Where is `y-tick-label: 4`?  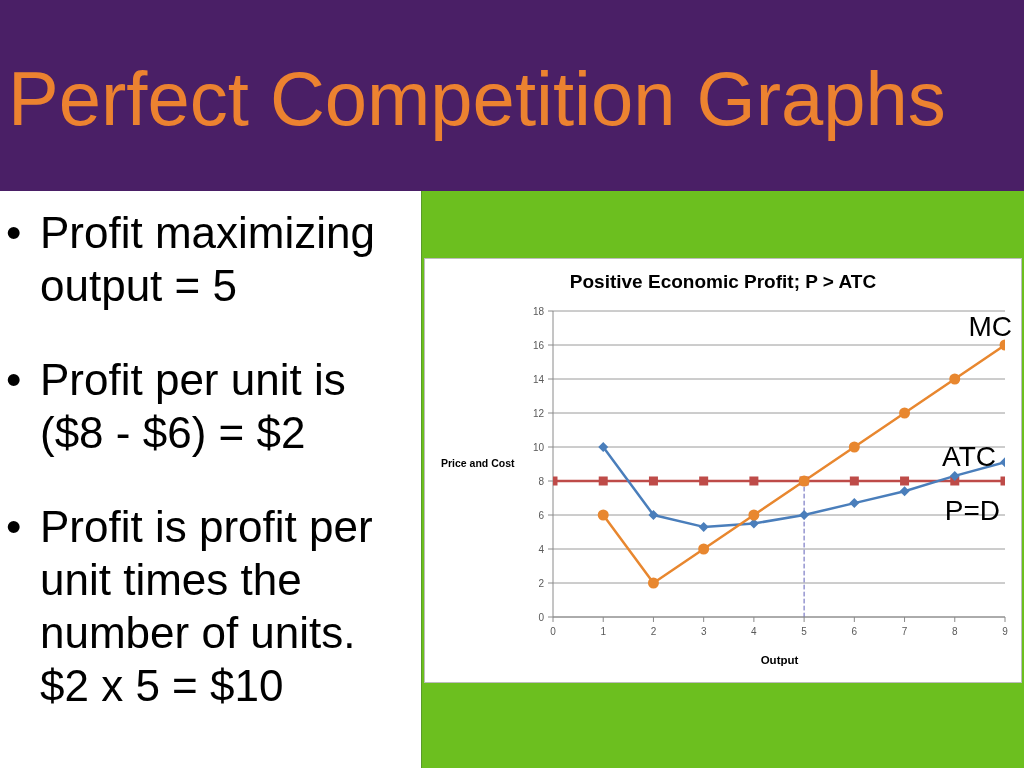 y-tick-label: 4 is located at coordinates (541, 549).